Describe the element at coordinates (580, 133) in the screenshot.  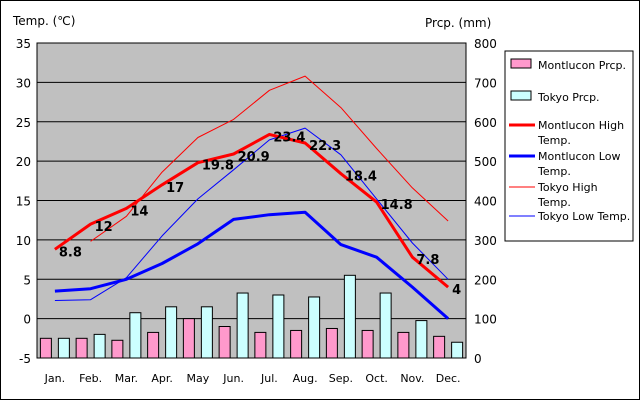
I see `legend-label: Montlucon High Temp.` at that location.